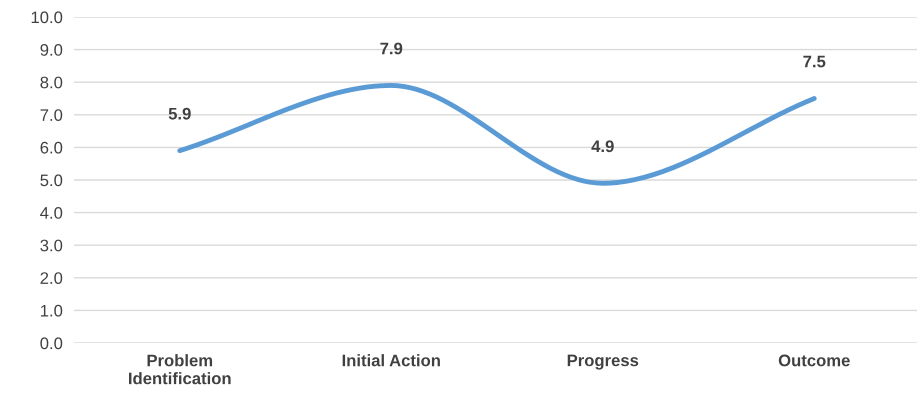  What do you see at coordinates (51, 310) in the screenshot?
I see `y-tick-label: 1.0` at bounding box center [51, 310].